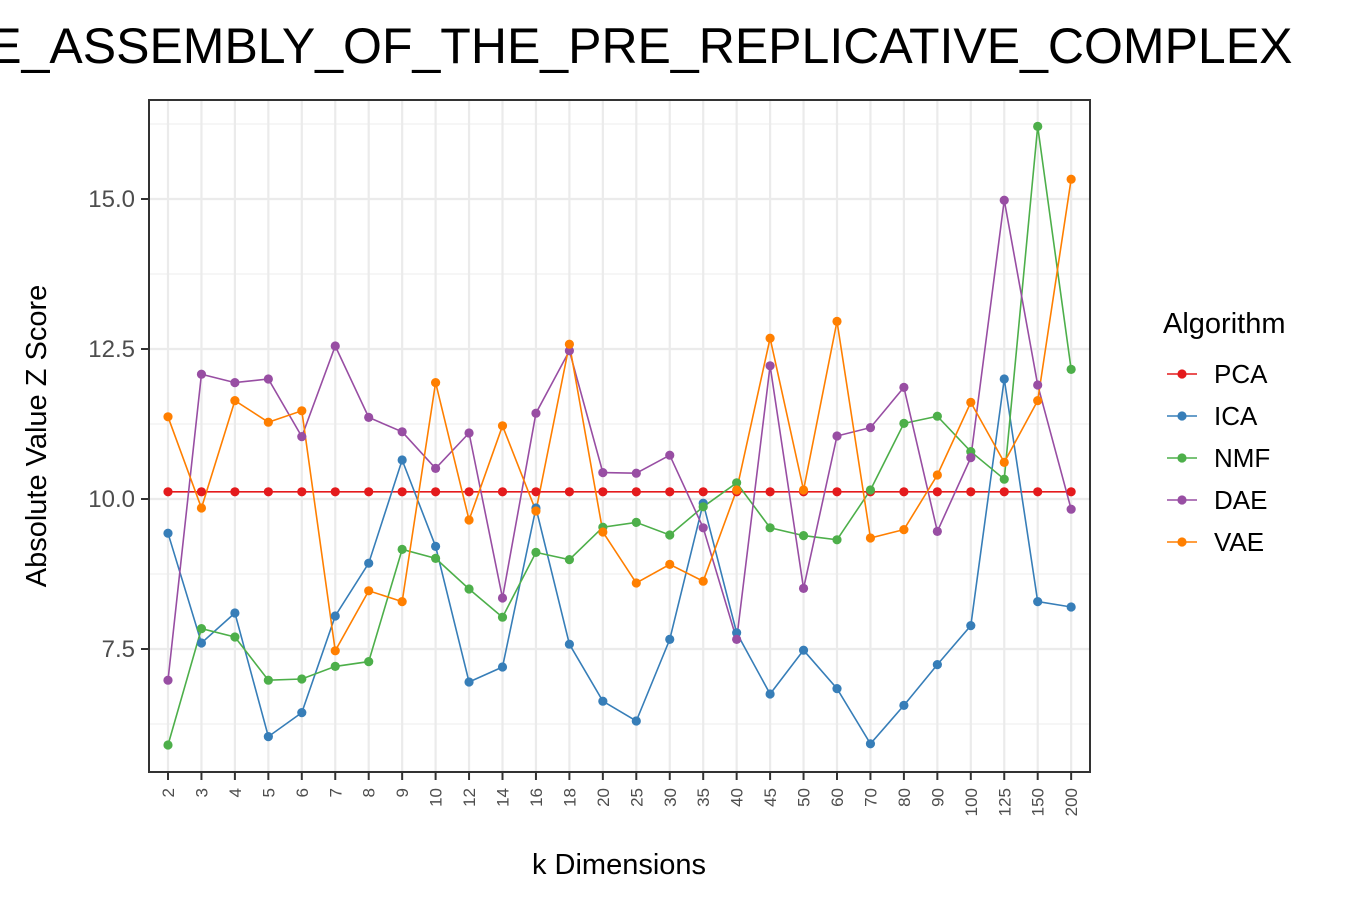 The image size is (1350, 900). I want to click on x-tick-label: 45, so click(770, 797).